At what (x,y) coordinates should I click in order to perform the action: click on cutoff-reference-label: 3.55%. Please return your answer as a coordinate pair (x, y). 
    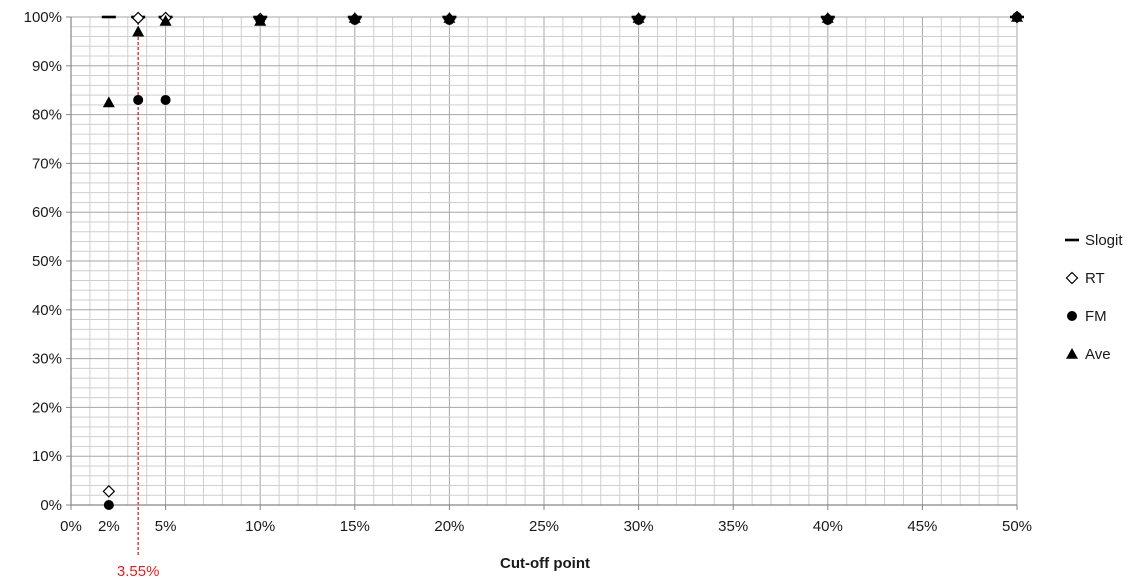
    Looking at the image, I should click on (138, 571).